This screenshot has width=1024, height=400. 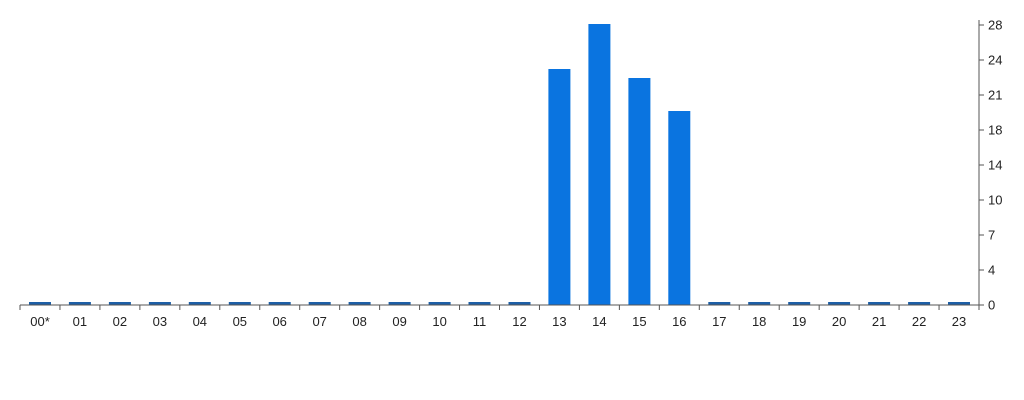 What do you see at coordinates (991, 305) in the screenshot?
I see `y-tick-label: 0` at bounding box center [991, 305].